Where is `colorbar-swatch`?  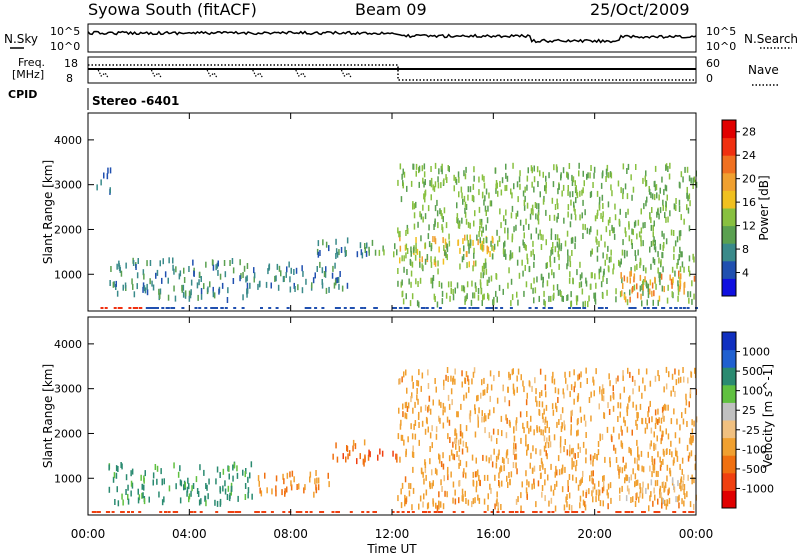 colorbar-swatch is located at coordinates (729, 429).